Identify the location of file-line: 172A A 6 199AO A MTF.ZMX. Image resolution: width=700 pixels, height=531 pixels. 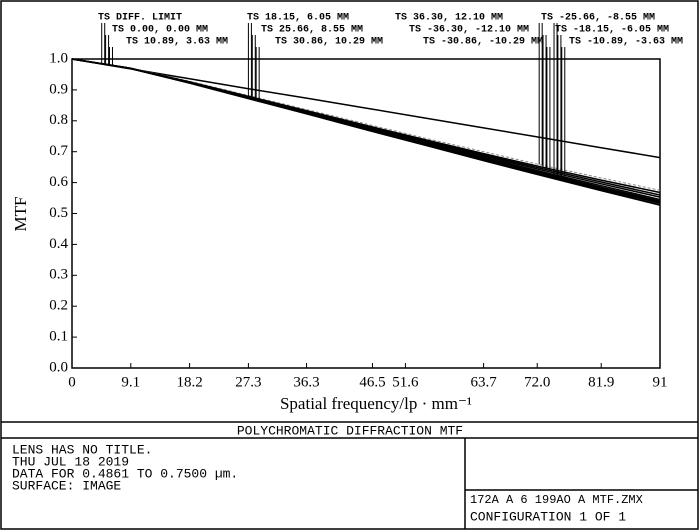
(556, 500).